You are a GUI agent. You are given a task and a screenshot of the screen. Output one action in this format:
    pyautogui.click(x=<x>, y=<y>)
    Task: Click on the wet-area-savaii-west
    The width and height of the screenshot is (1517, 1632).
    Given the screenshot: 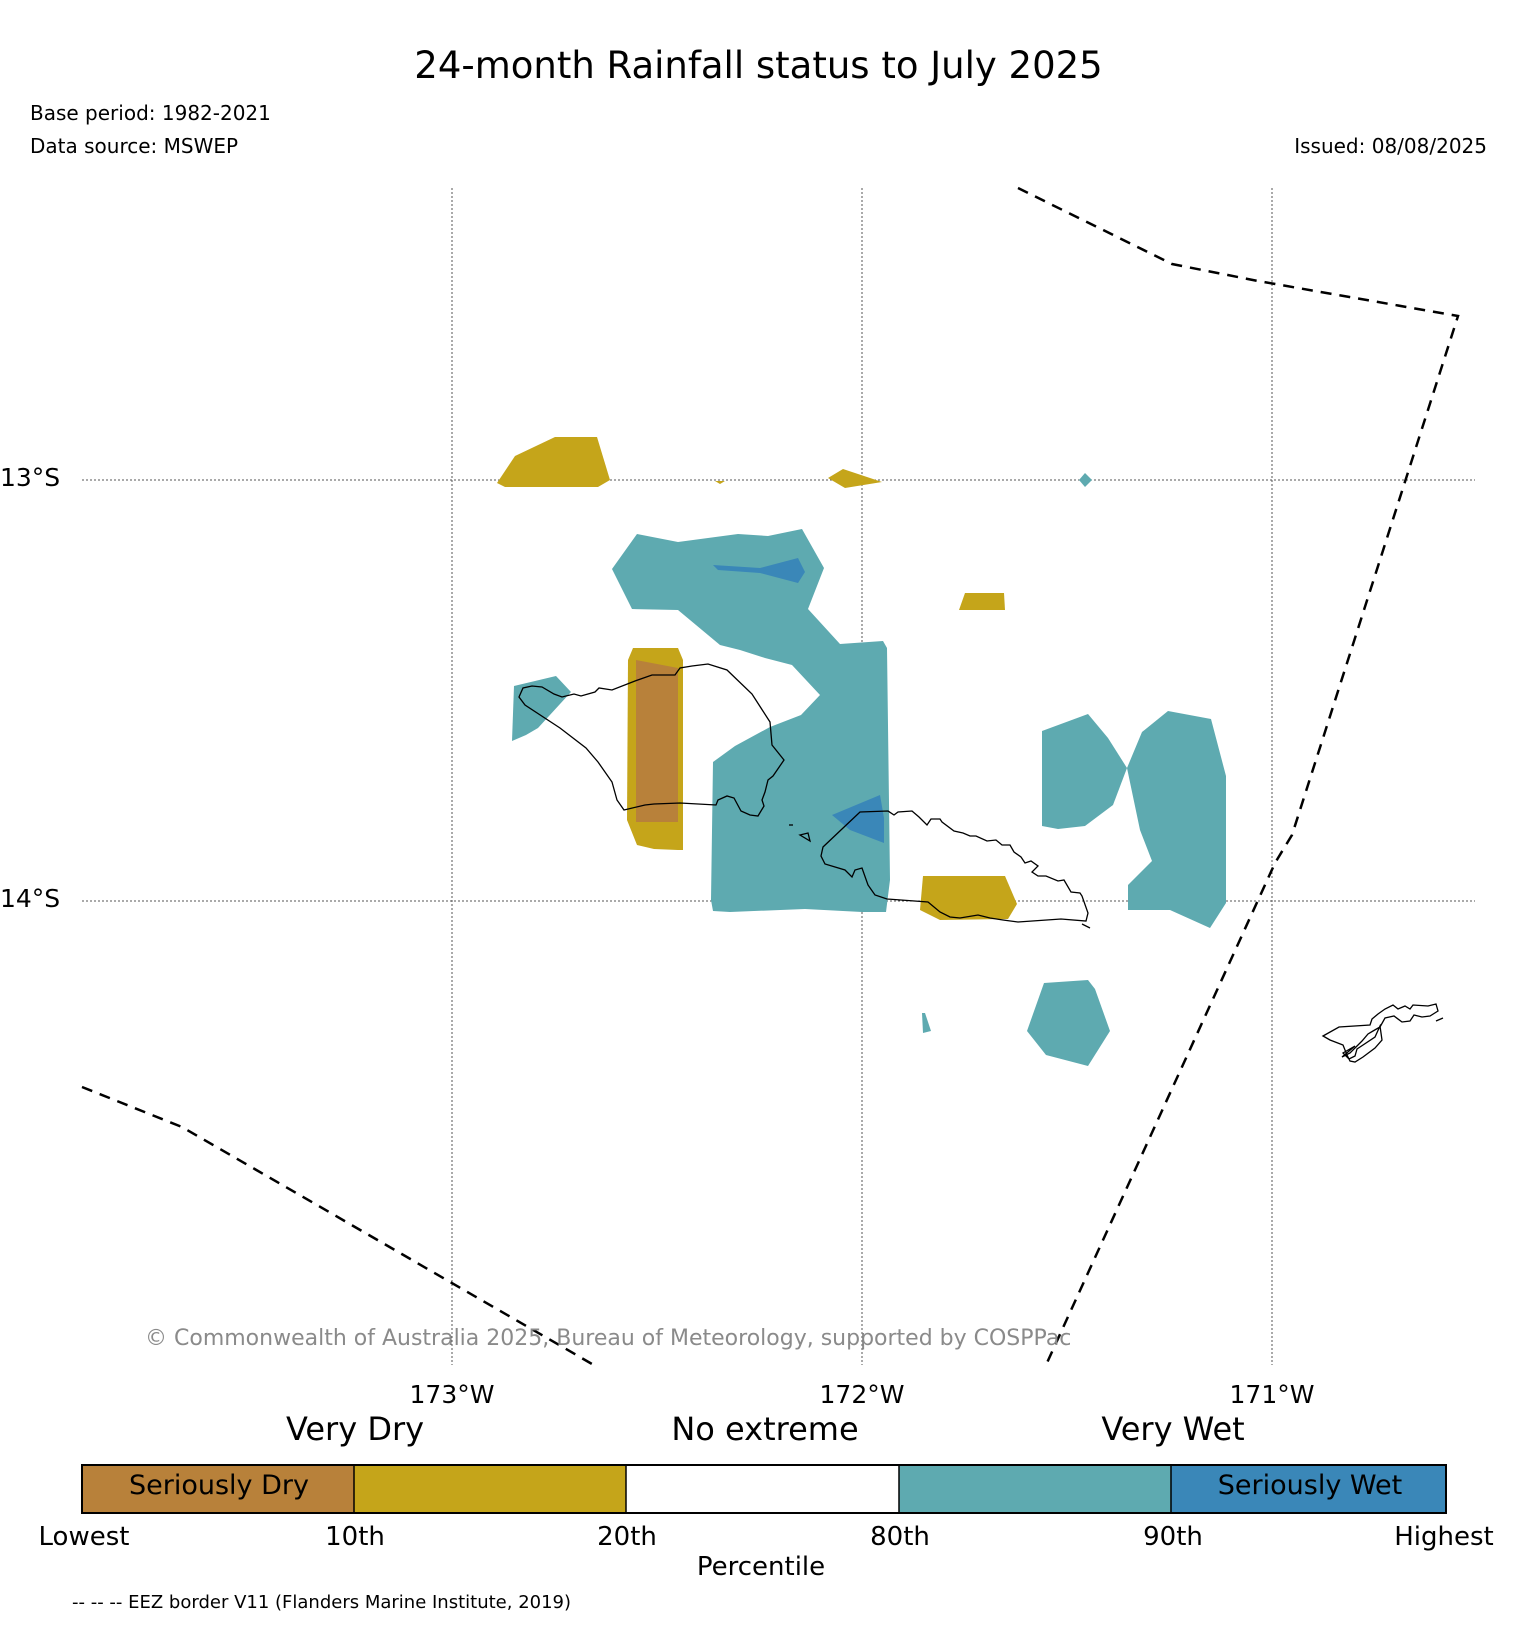 What is the action you would take?
    pyautogui.click(x=541, y=708)
    